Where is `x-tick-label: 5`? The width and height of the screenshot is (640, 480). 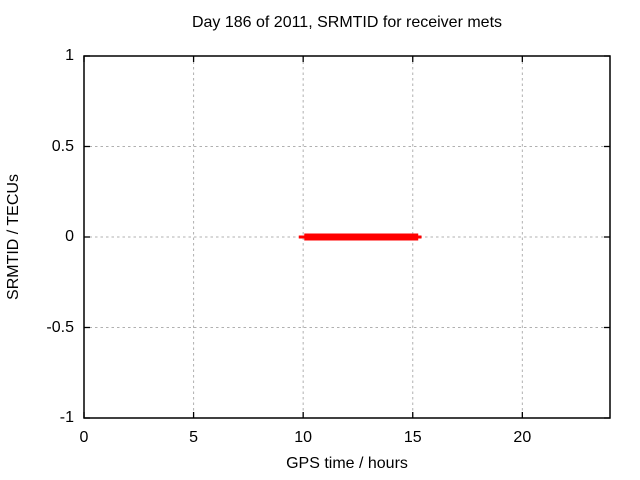
x-tick-label: 5 is located at coordinates (194, 437).